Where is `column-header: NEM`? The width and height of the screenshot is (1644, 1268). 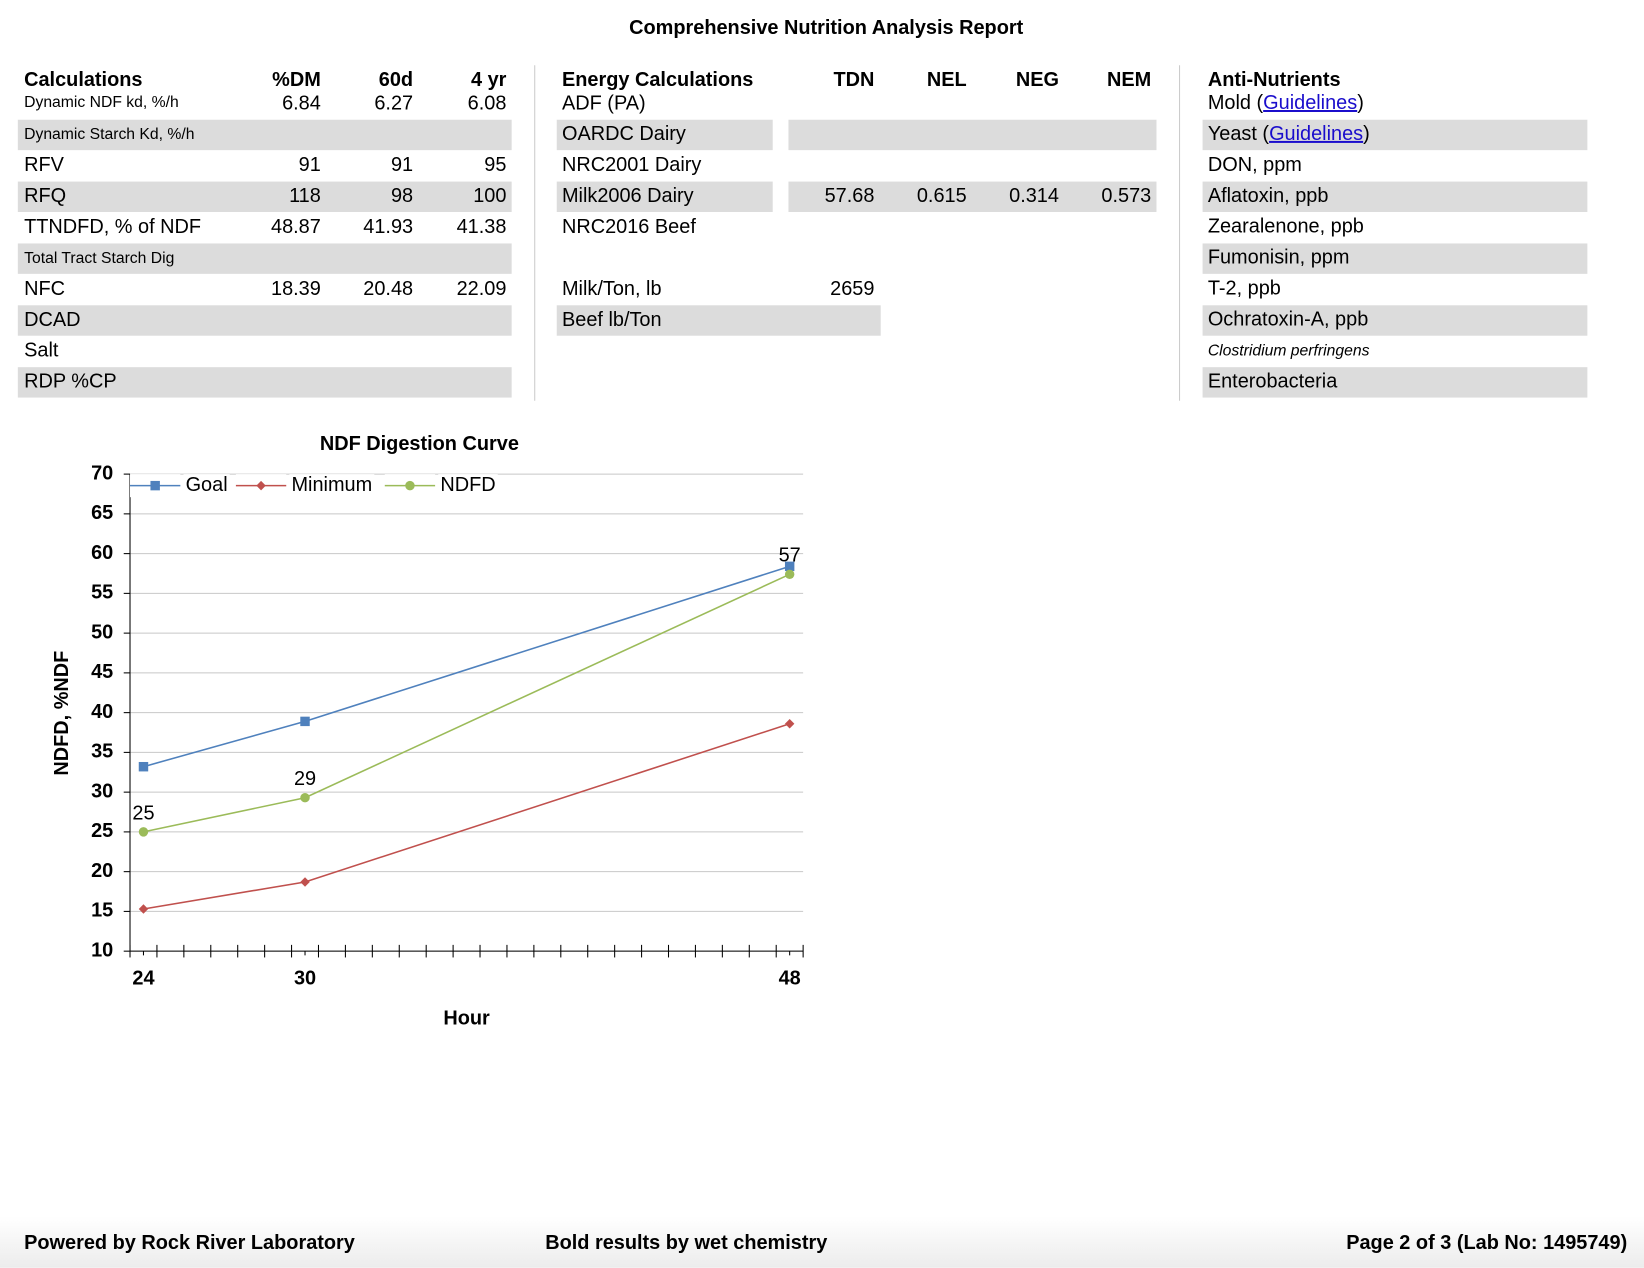
column-header: NEM is located at coordinates (1129, 80).